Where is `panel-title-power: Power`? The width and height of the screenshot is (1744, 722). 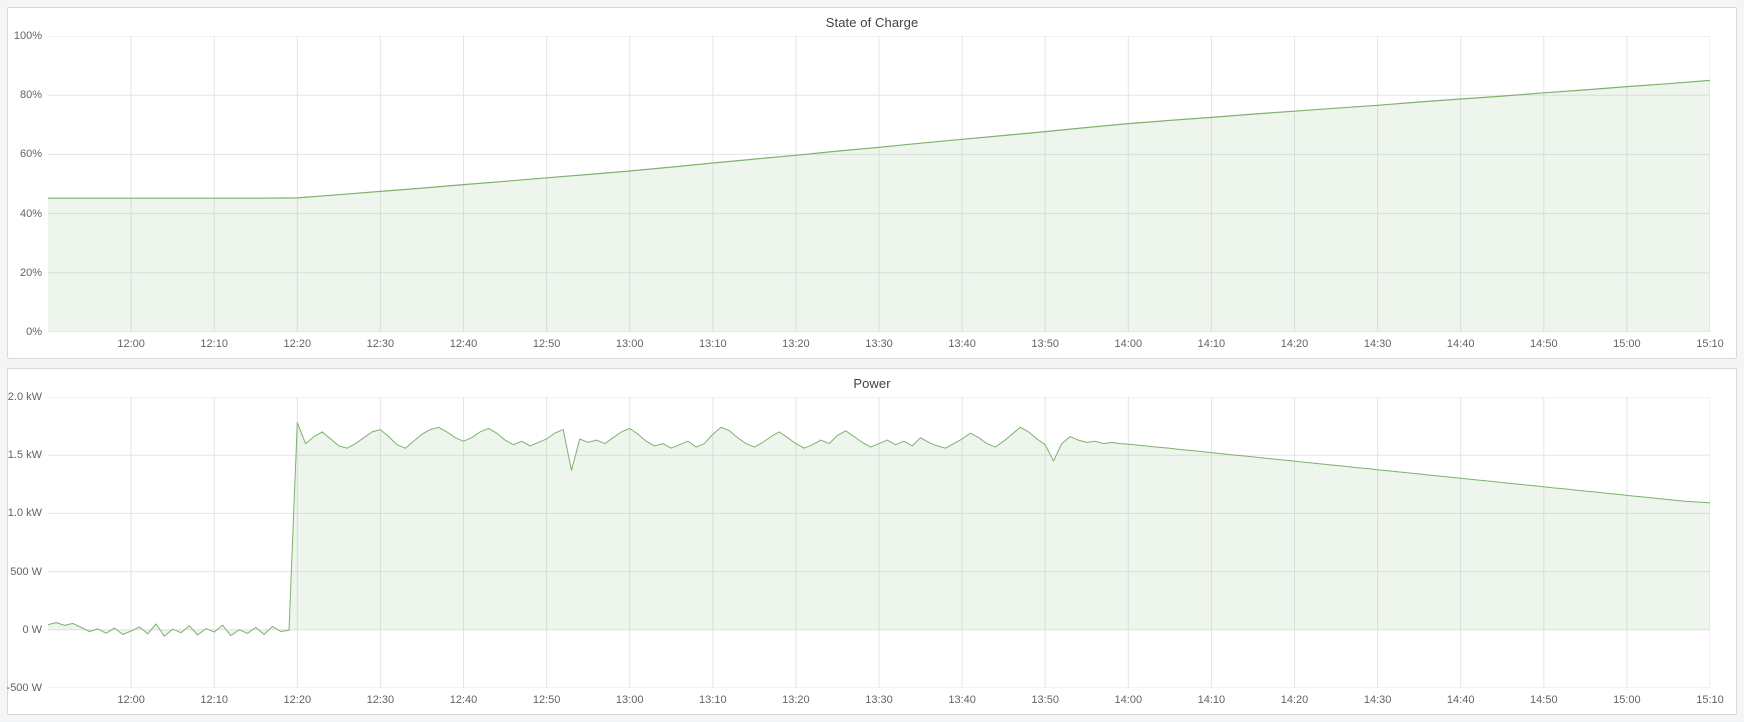
panel-title-power: Power is located at coordinates (872, 383).